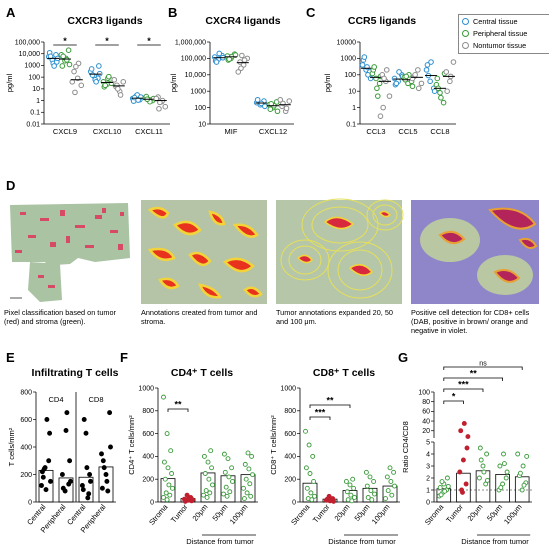 The height and width of the screenshot is (550, 549). What do you see at coordinates (68, 252) in the screenshot?
I see `histology-pixel-classification-image` at bounding box center [68, 252].